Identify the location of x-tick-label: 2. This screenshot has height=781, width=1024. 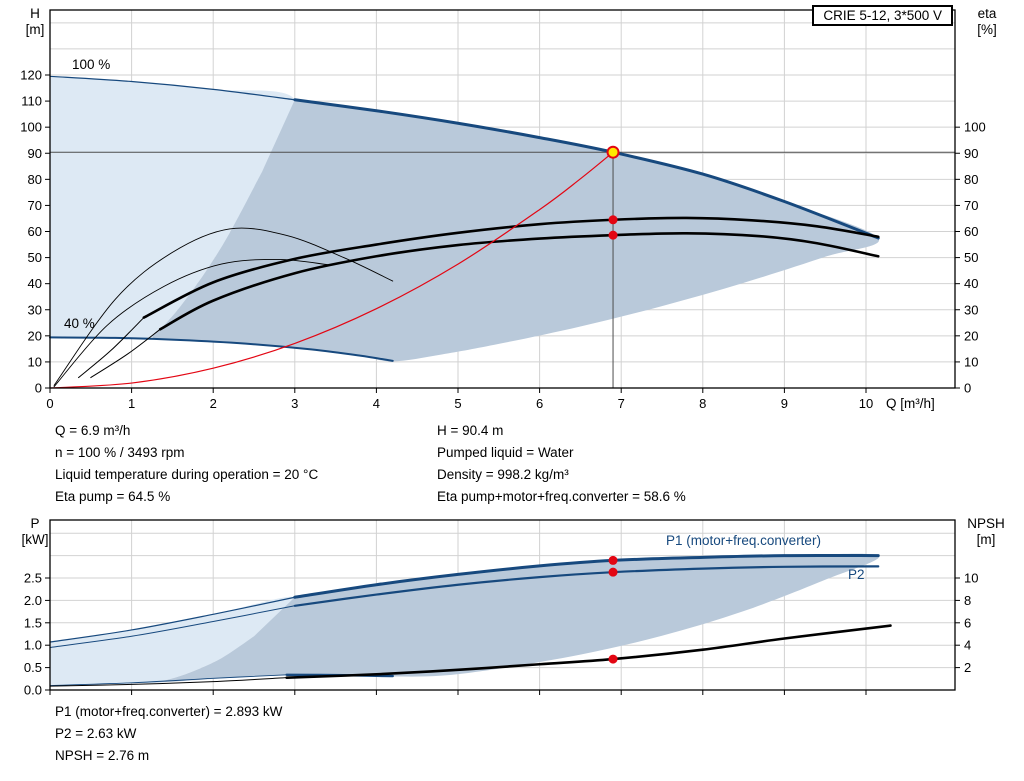
(213, 403).